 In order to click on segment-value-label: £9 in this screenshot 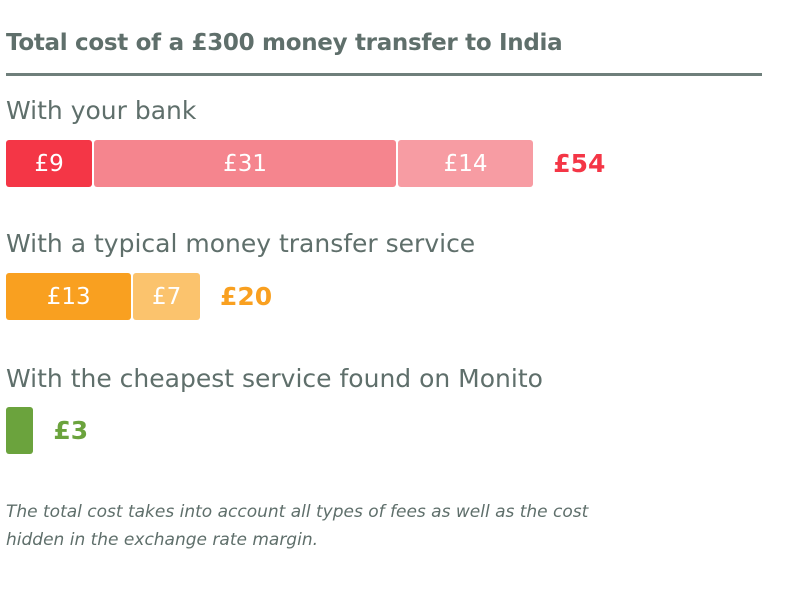, I will do `click(49, 163)`.